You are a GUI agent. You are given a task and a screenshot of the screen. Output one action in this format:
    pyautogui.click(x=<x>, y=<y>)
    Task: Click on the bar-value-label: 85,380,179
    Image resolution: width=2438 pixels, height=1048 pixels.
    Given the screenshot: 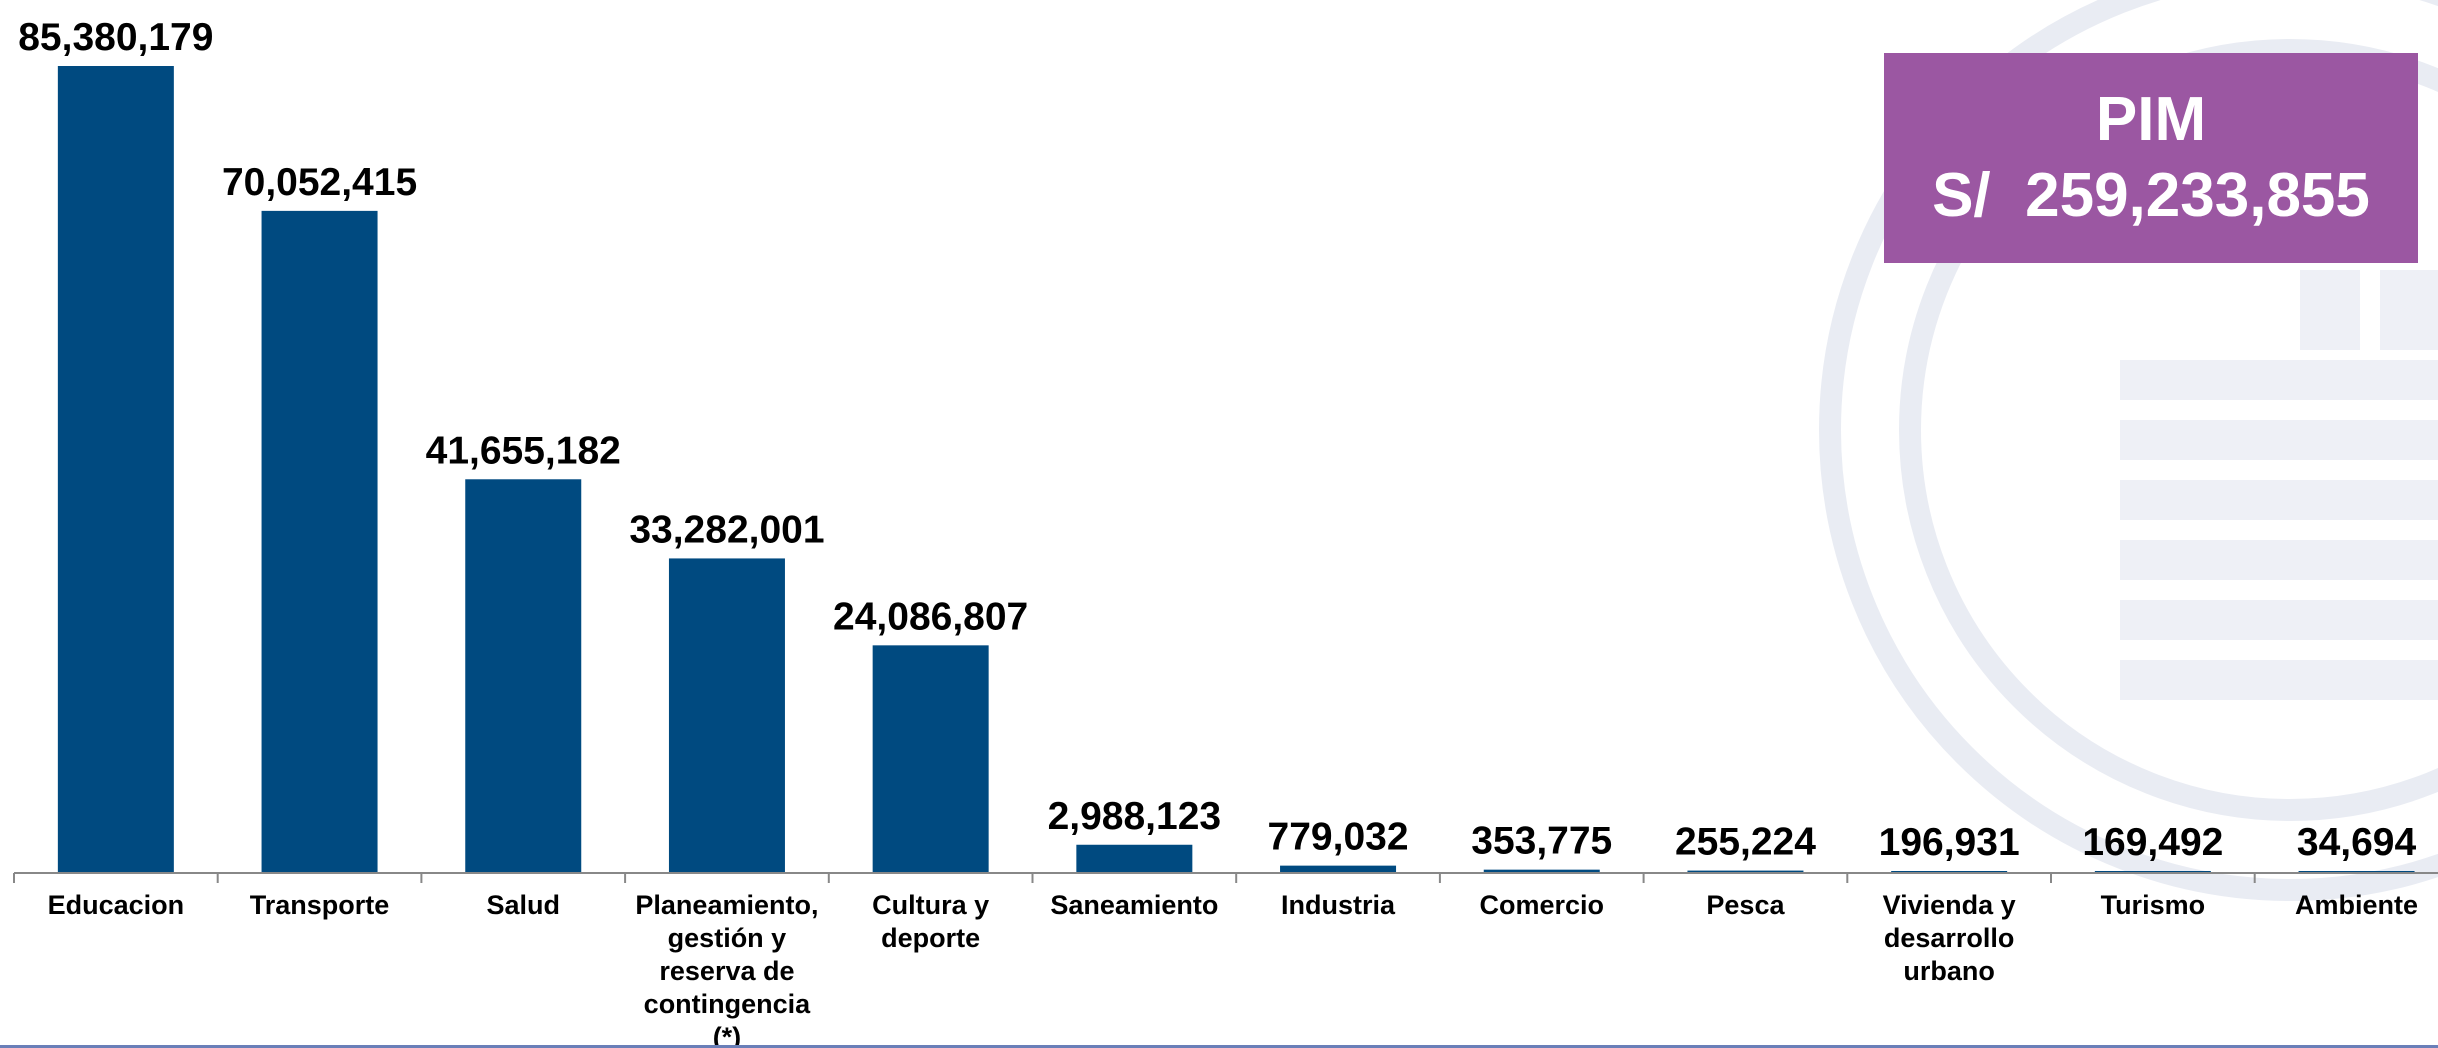 What is the action you would take?
    pyautogui.click(x=115, y=37)
    